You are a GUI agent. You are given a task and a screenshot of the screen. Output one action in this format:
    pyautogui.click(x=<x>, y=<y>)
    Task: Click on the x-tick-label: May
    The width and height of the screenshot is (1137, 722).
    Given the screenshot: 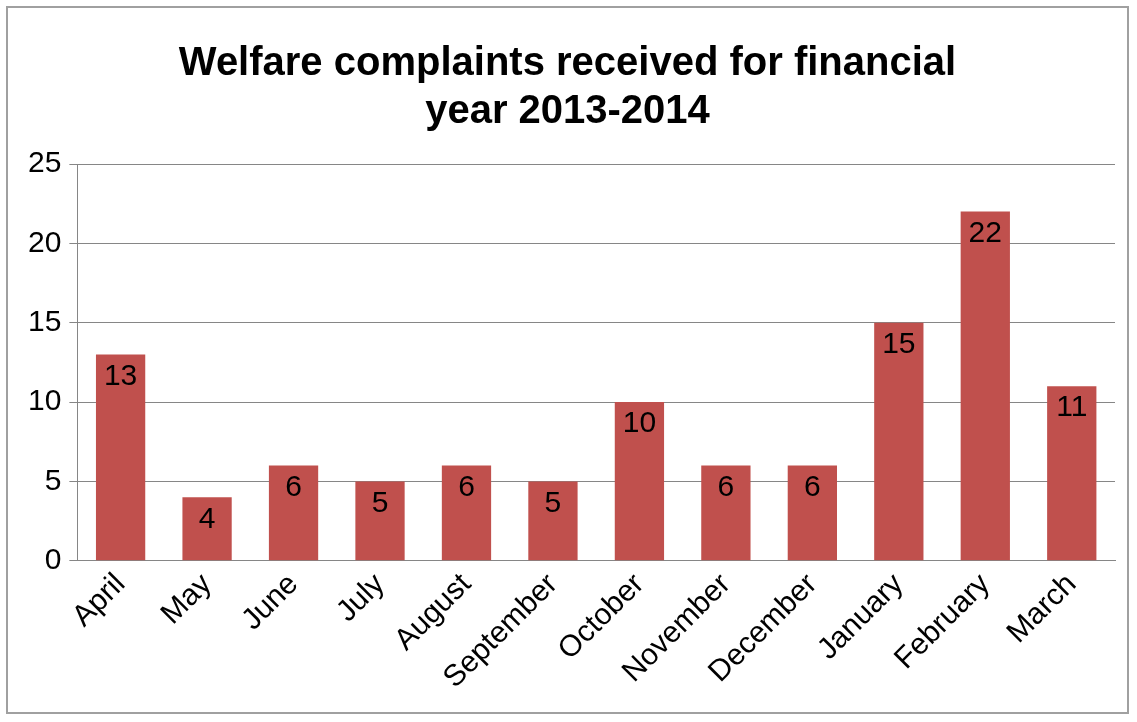 What is the action you would take?
    pyautogui.click(x=185, y=598)
    